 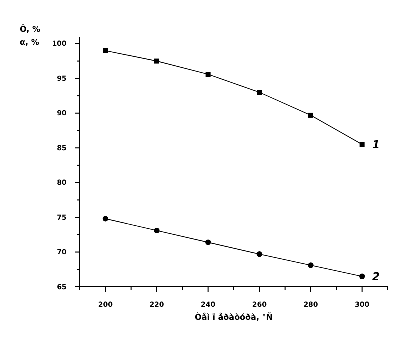 I want to click on y-axis-title: Ô, % α, %, so click(x=30, y=35).